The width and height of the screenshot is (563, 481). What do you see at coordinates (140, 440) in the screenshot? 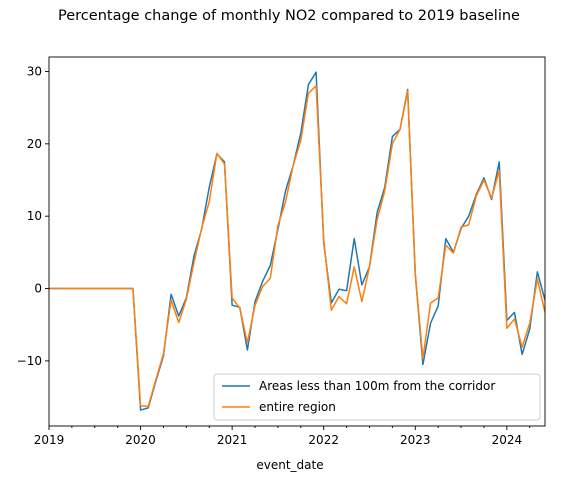
I see `x-tick-label: 2020` at bounding box center [140, 440].